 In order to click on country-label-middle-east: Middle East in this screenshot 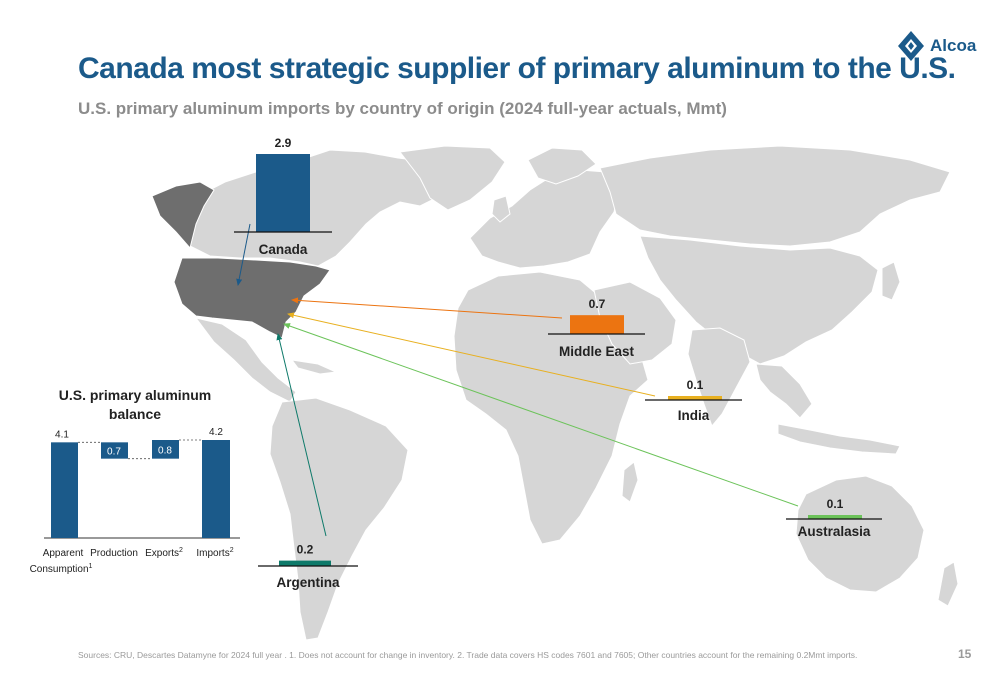, I will do `click(597, 351)`.